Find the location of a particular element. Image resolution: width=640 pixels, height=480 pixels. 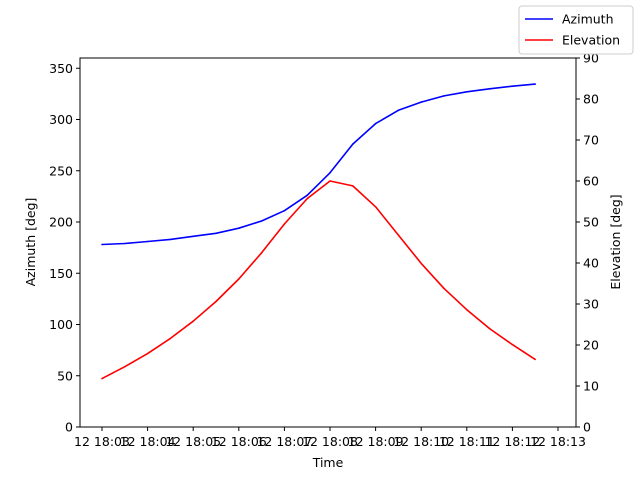

x-tick-label: 12 18:10 is located at coordinates (421, 441).